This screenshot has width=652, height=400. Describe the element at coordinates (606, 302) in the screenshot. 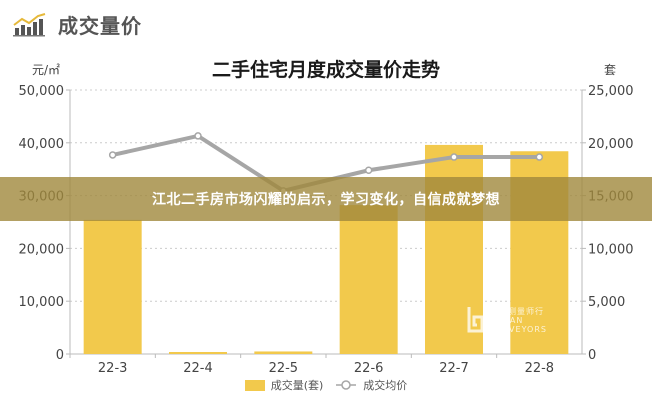

I see `right-tick-label: 5,000` at that location.